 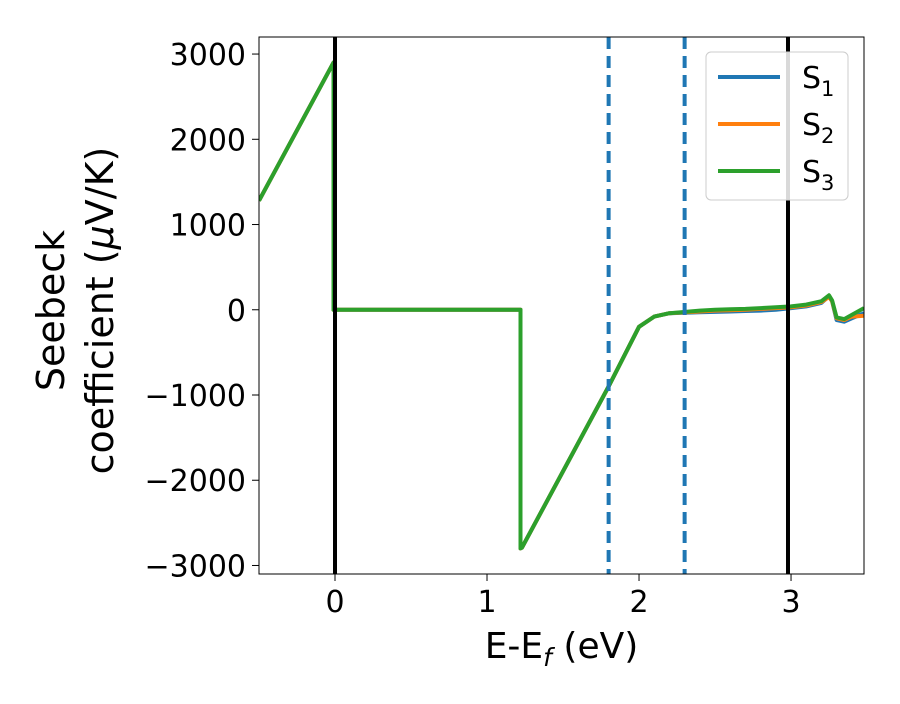 I want to click on y-axis-label-line1: Seebeck, so click(x=51, y=310).